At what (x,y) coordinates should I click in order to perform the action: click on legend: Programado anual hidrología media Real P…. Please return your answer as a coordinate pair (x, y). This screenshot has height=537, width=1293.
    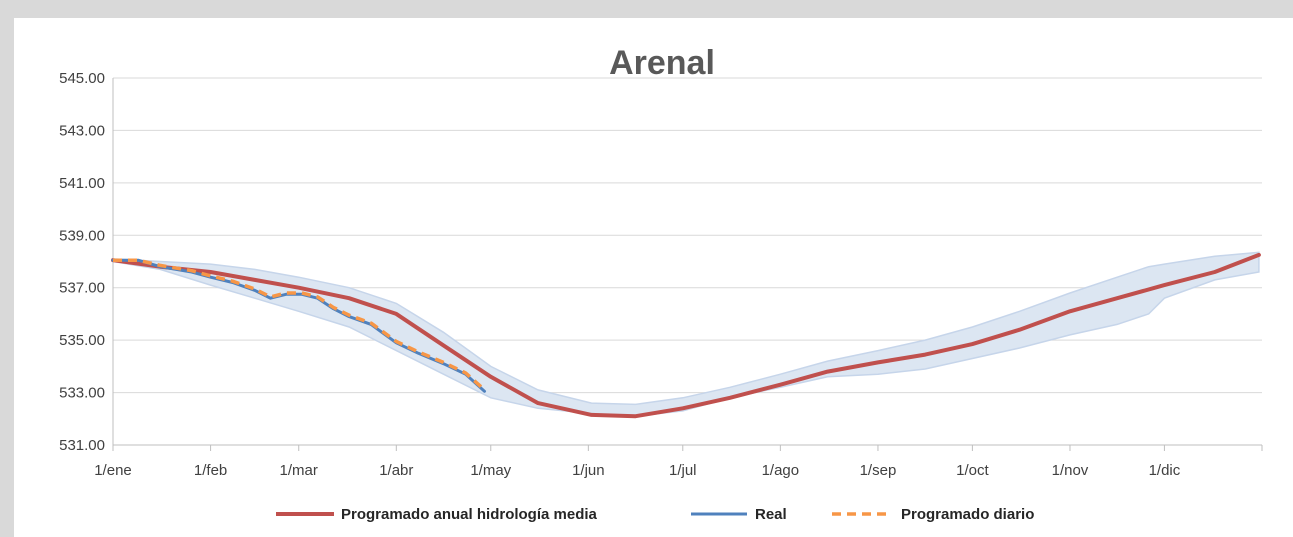
    Looking at the image, I should click on (655, 514).